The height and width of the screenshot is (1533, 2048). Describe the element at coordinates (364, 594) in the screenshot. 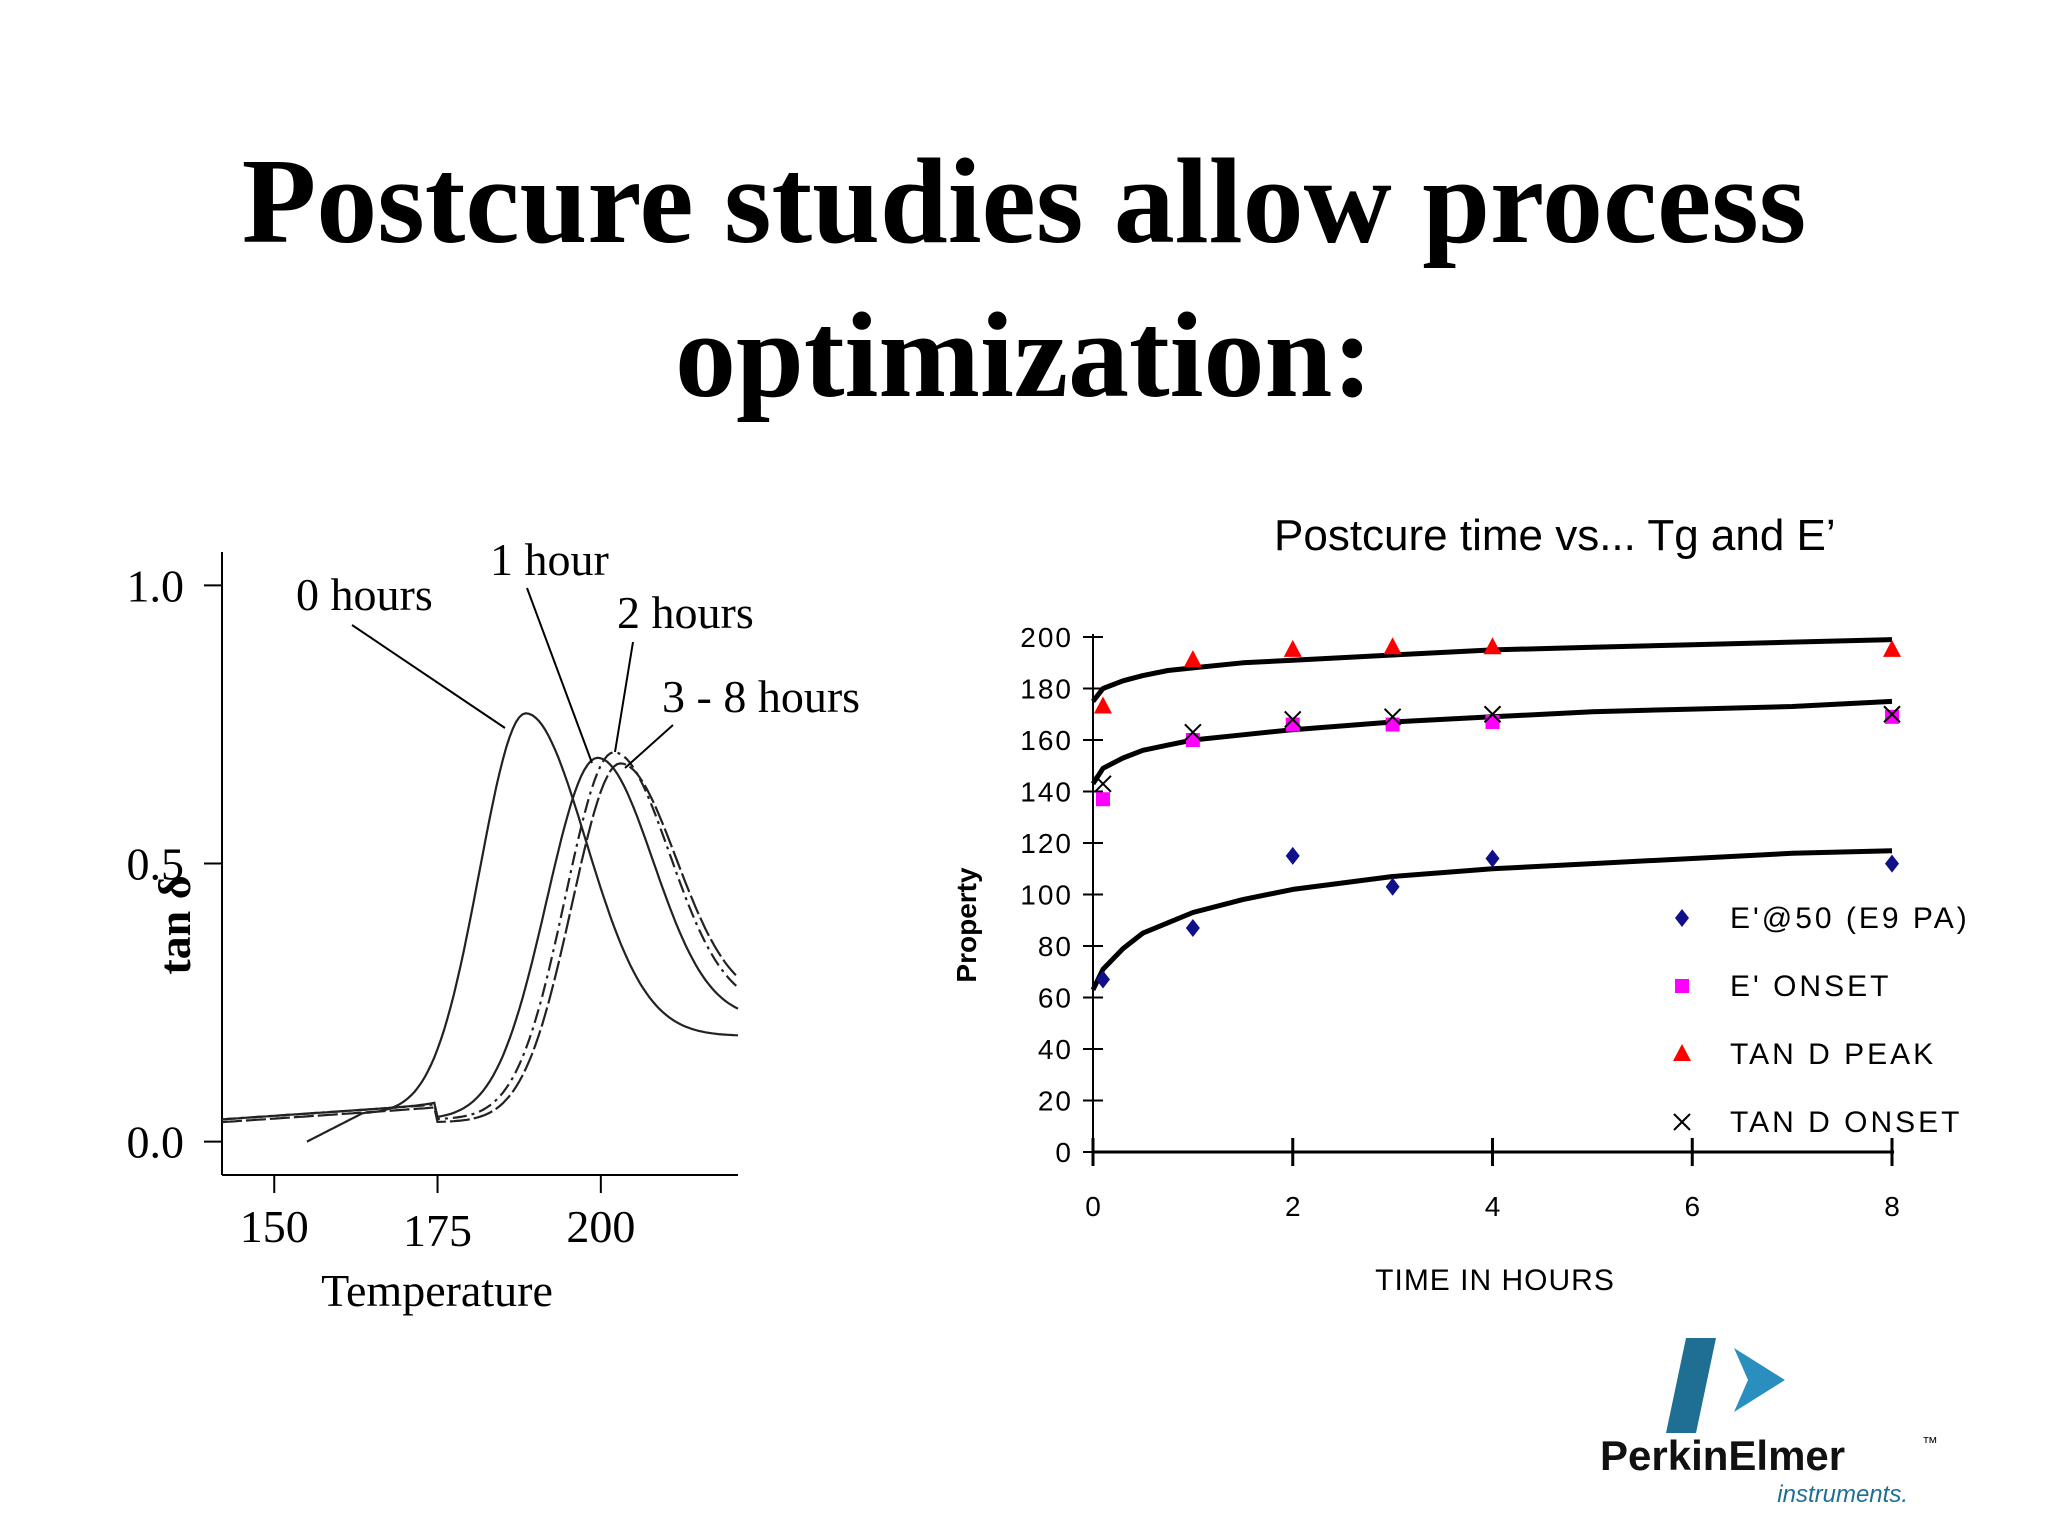

I see `annotation-0-hours: 0 hours` at that location.